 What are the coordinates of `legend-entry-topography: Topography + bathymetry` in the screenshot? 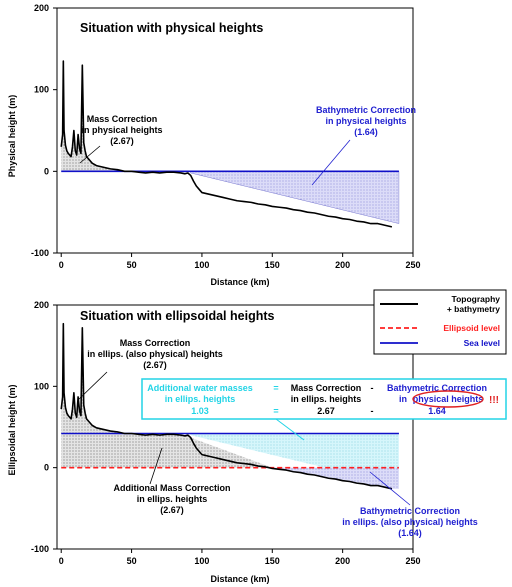 It's located at (440, 304).